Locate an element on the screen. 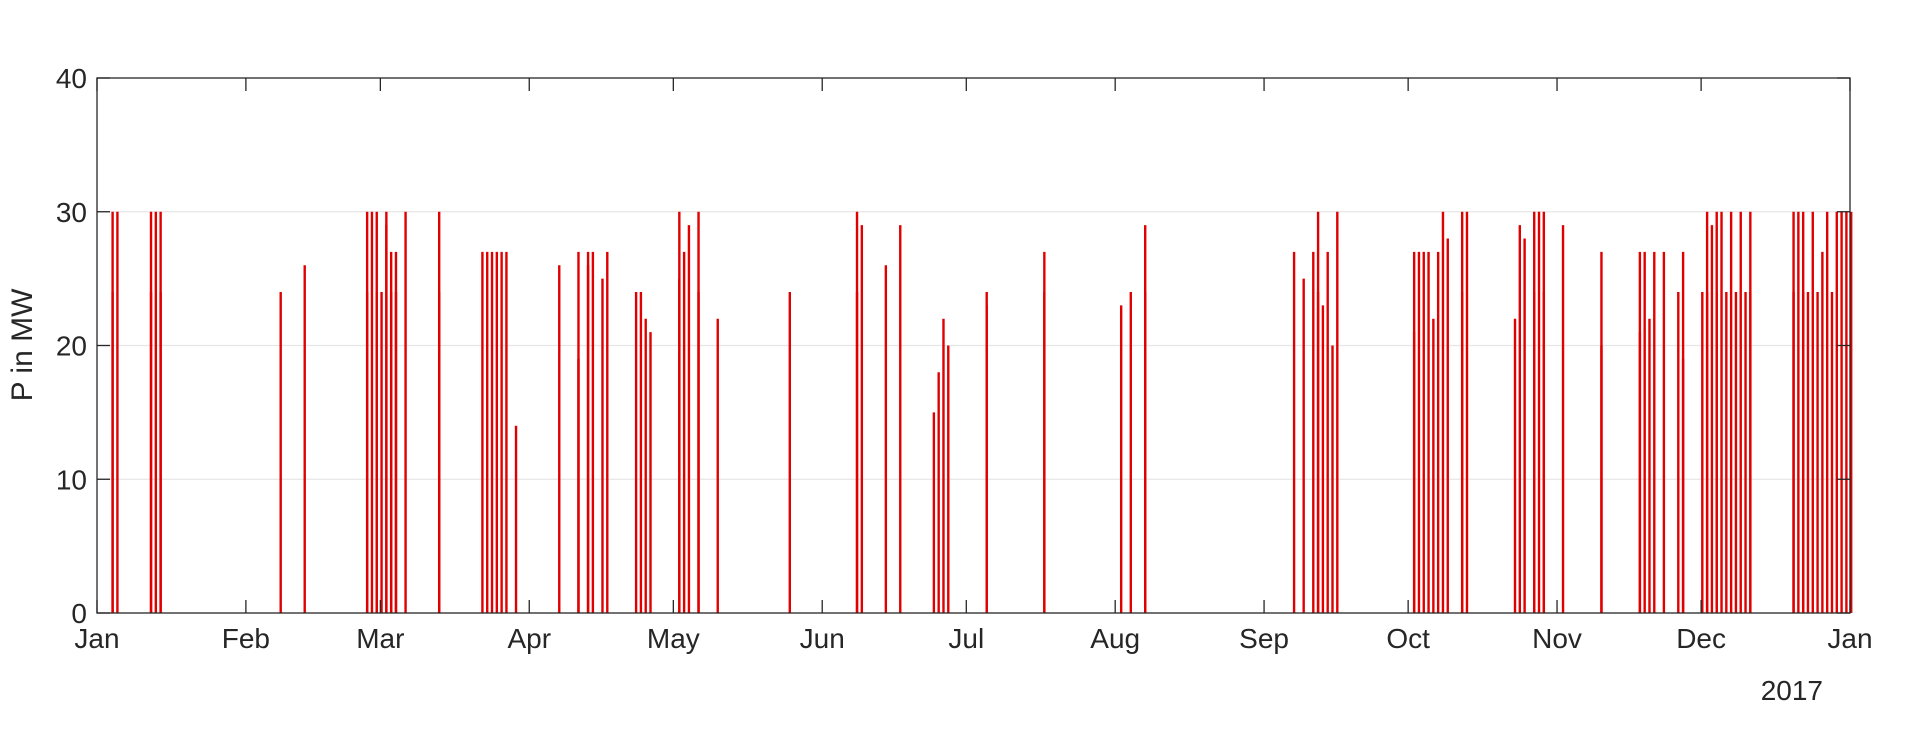 The height and width of the screenshot is (756, 1920). x-tick-label: Aug is located at coordinates (1115, 638).